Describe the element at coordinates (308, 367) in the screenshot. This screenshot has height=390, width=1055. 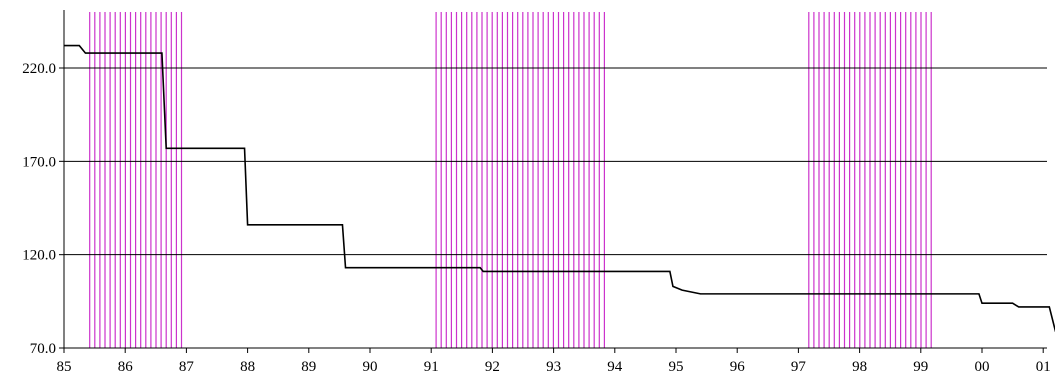
I see `x-tick-label: 89` at that location.